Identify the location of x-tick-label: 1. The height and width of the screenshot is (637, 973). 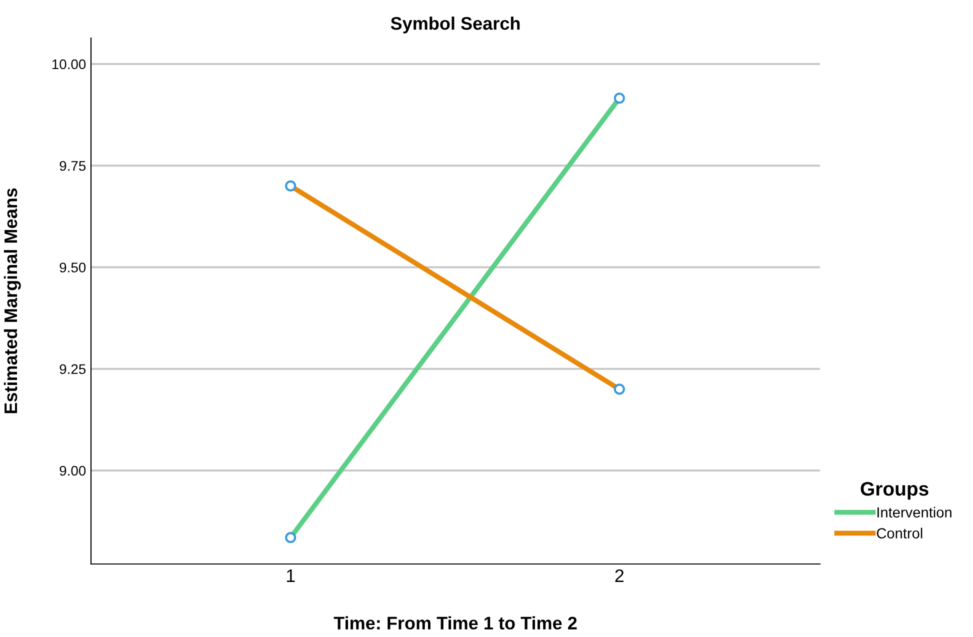
(290, 576).